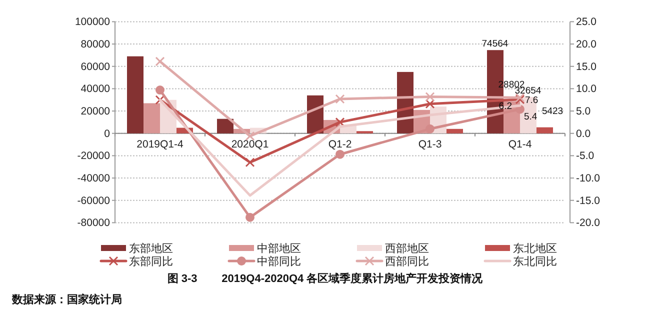  What do you see at coordinates (407, 248) in the screenshot?
I see `legend-label: 西部地区` at bounding box center [407, 248].